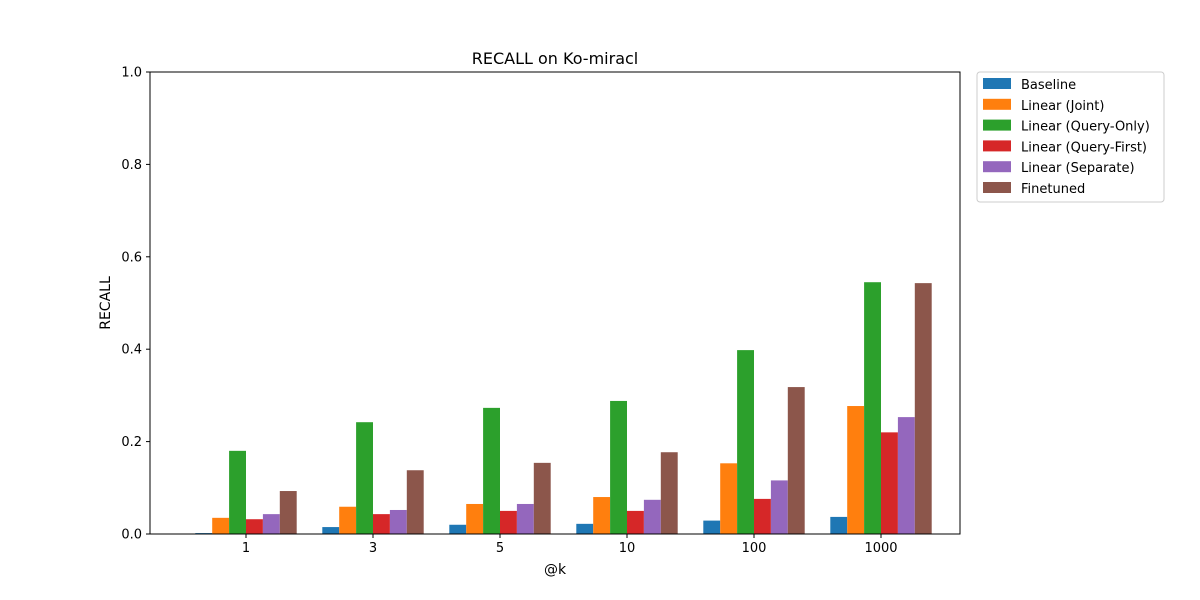 This screenshot has width=1200, height=600. I want to click on legend-frame, so click(1070, 137).